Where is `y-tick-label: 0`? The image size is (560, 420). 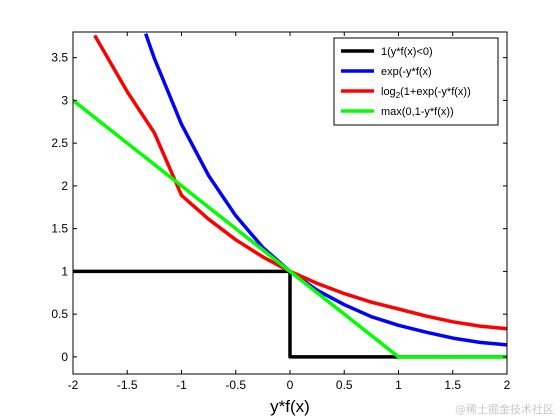
y-tick-label: 0 is located at coordinates (64, 357).